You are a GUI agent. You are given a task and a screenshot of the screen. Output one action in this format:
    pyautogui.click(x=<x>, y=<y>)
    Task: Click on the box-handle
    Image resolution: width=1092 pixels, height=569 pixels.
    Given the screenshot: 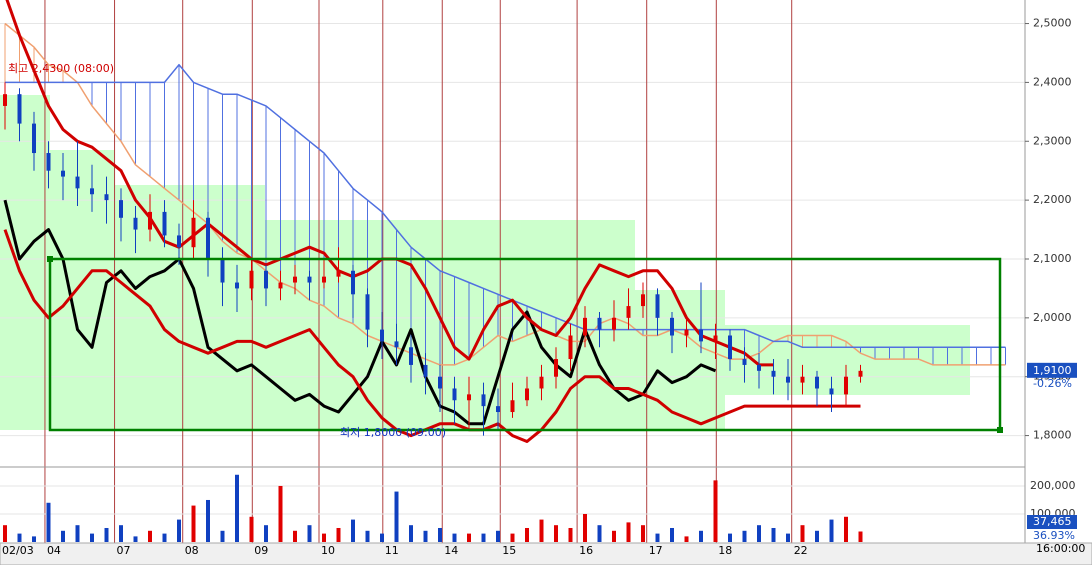 What is the action you would take?
    pyautogui.click(x=1000, y=430)
    